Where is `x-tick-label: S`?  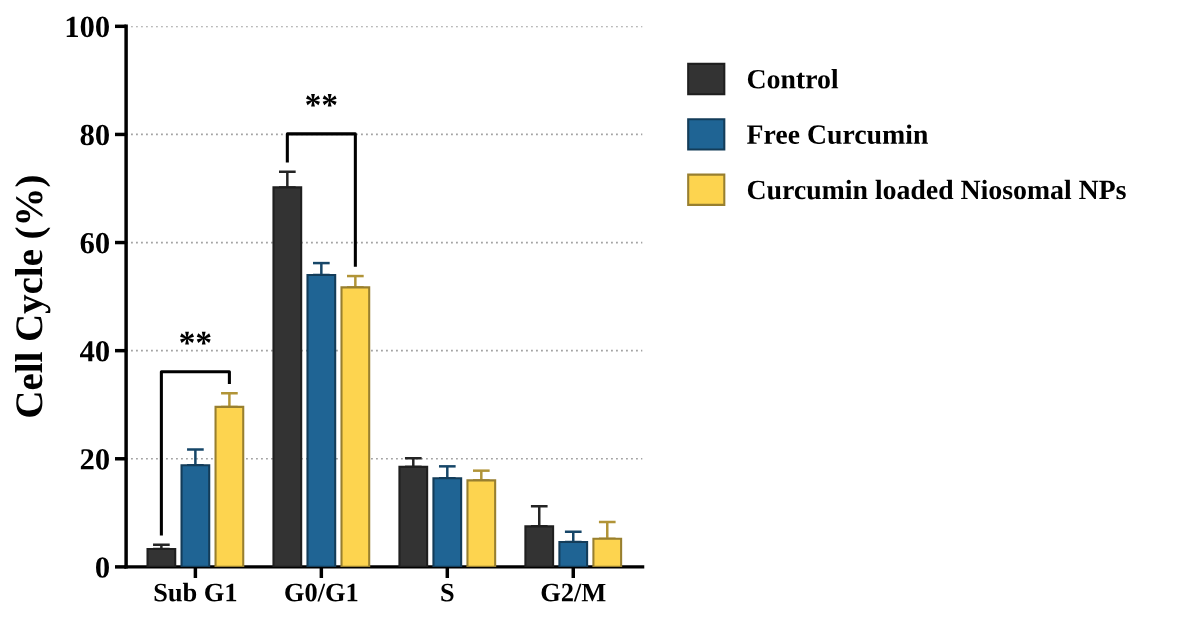 x-tick-label: S is located at coordinates (447, 592).